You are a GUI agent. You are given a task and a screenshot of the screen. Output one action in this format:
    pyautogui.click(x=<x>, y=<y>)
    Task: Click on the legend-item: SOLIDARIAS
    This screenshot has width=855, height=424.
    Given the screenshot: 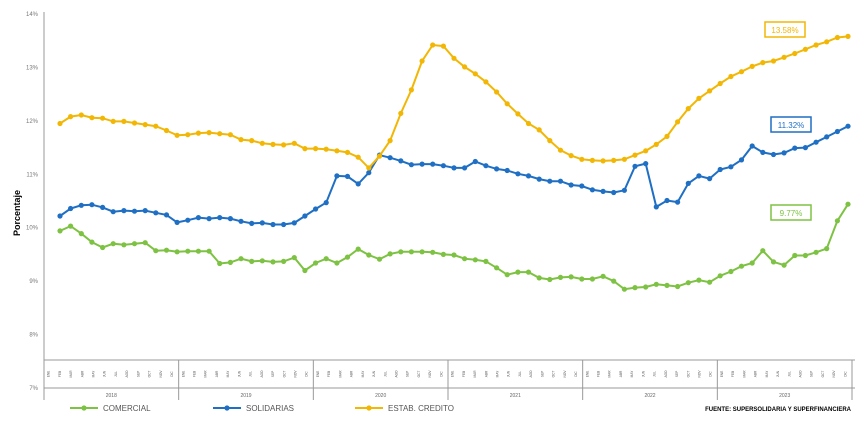 What is the action you would take?
    pyautogui.click(x=253, y=408)
    